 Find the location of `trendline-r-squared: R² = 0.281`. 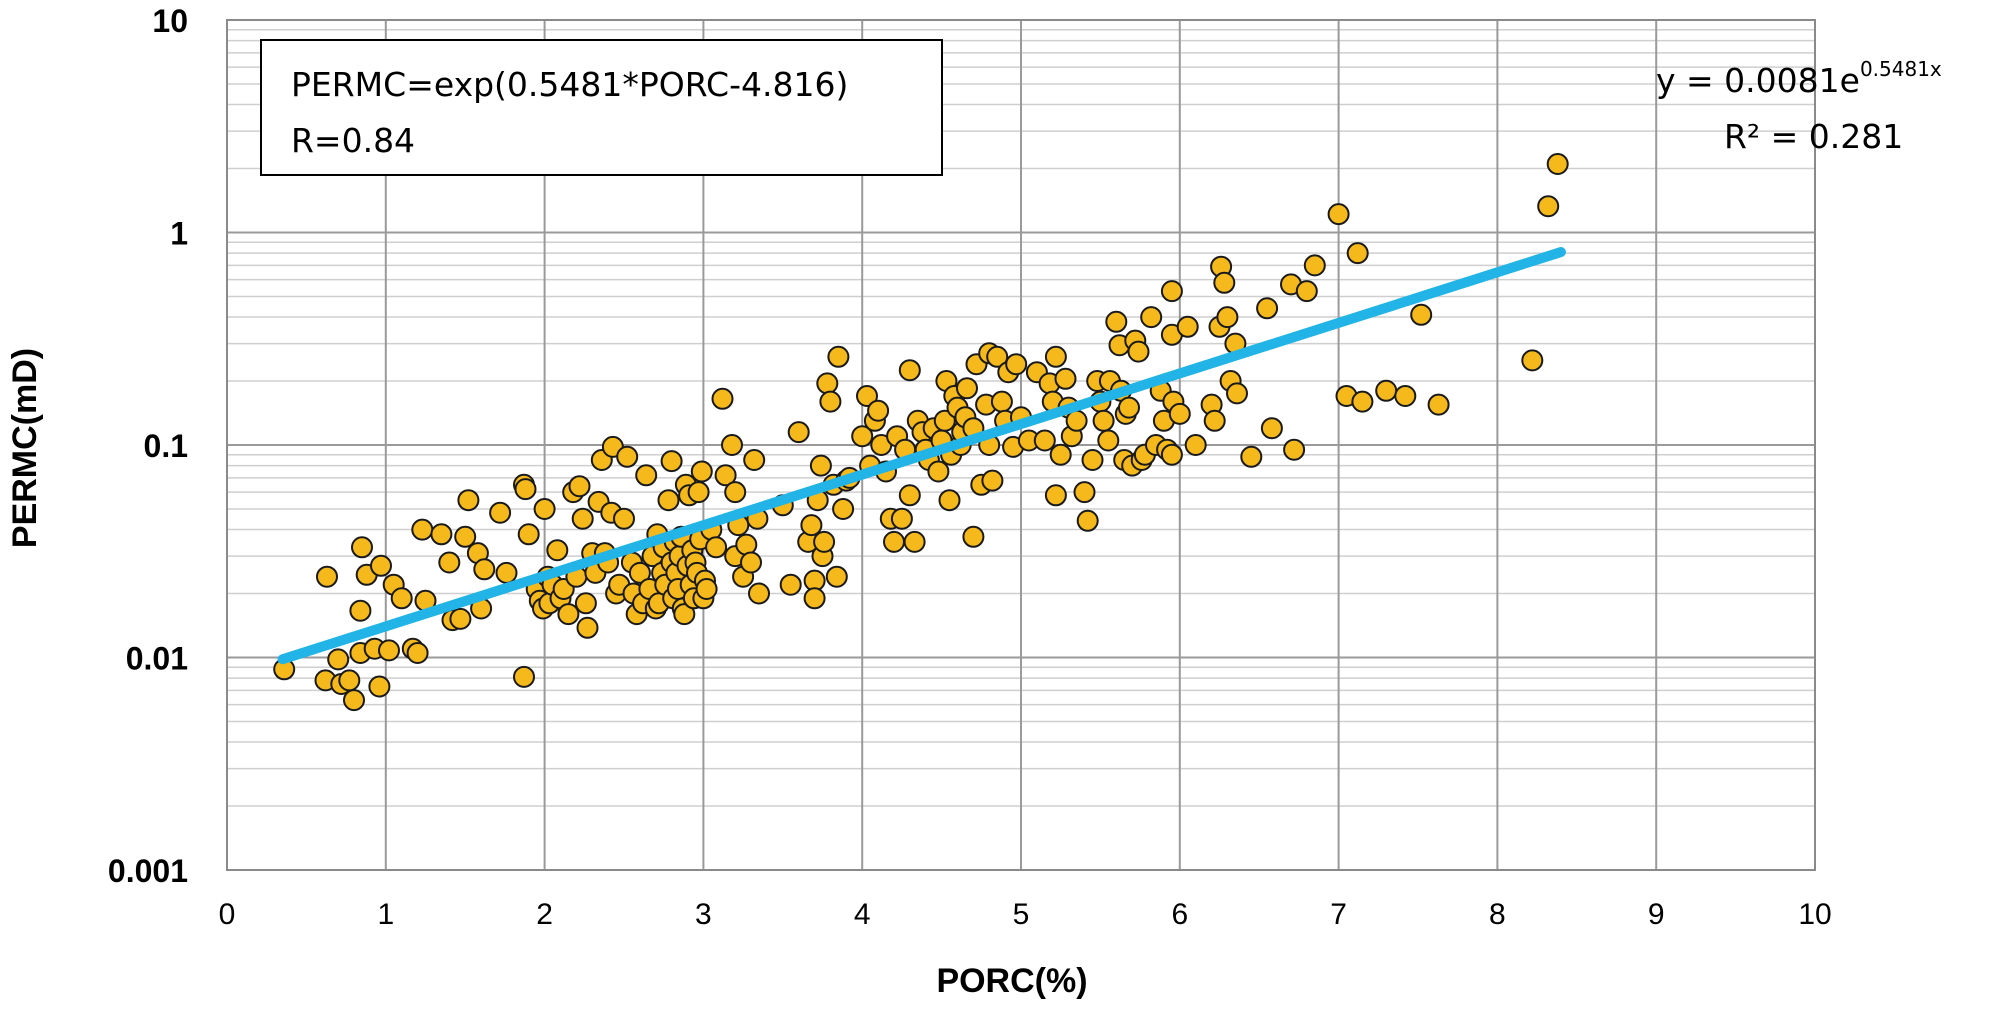

trendline-r-squared: R² = 0.281 is located at coordinates (1813, 136).